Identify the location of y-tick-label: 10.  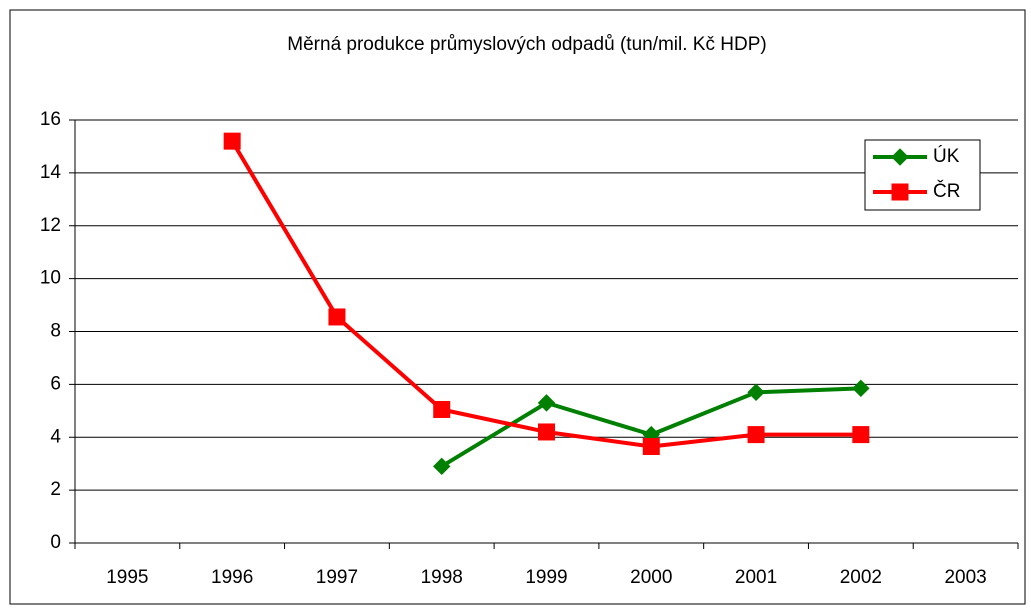
(50, 278).